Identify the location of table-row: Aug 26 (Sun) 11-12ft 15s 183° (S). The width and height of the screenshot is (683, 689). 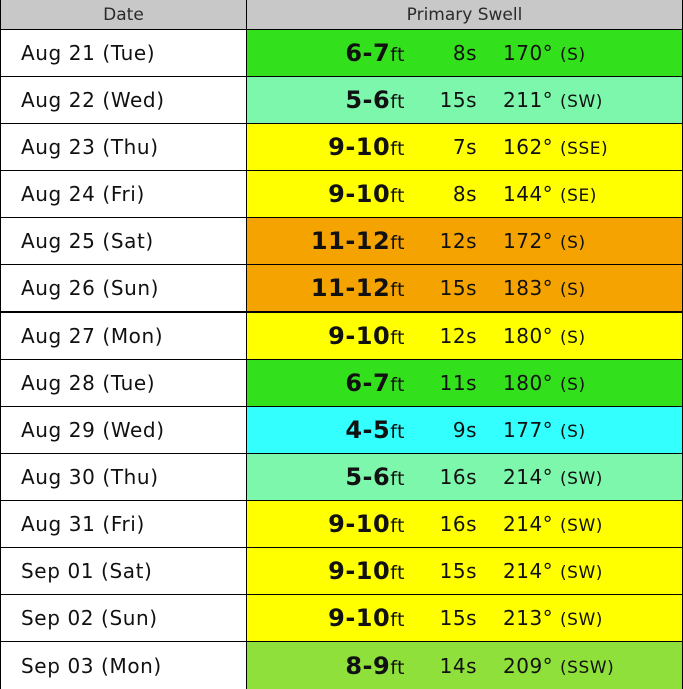
(341, 289).